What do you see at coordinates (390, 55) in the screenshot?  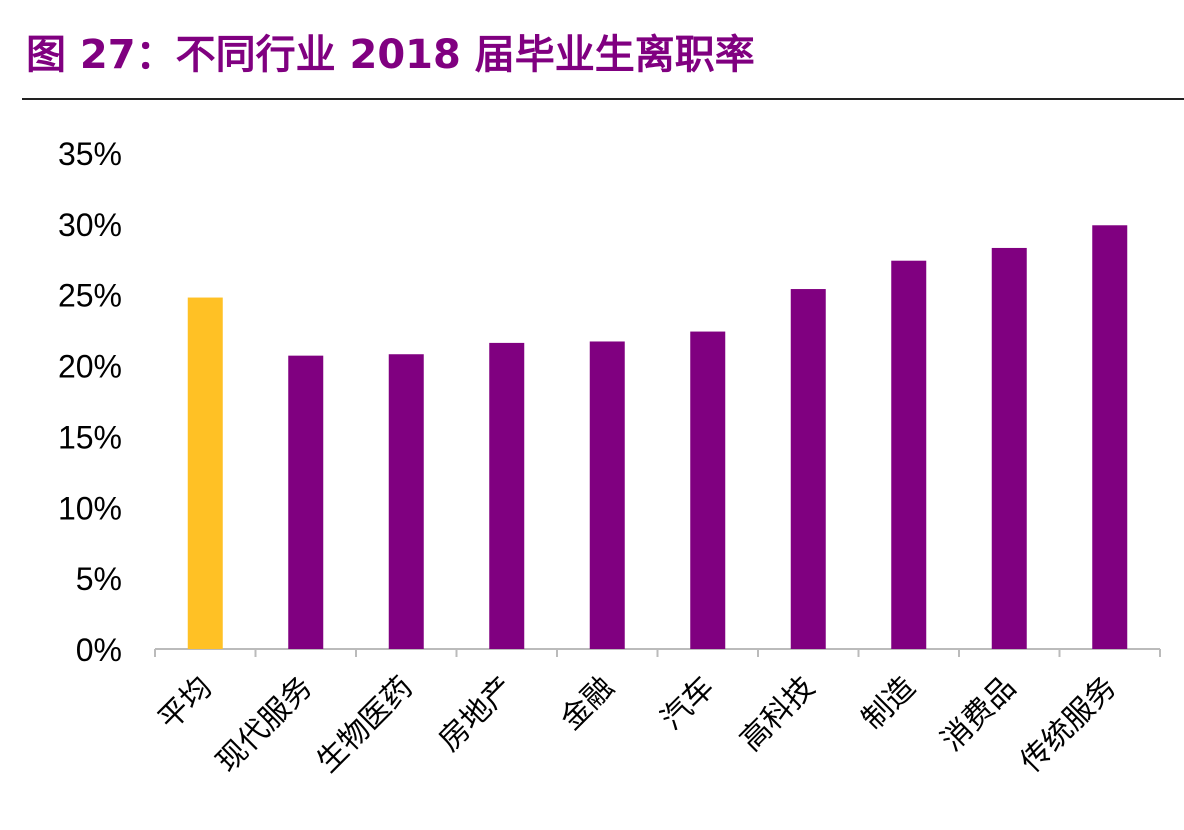 I see `chart-title: 图 27：不同行业 2018 届毕业生离职率` at bounding box center [390, 55].